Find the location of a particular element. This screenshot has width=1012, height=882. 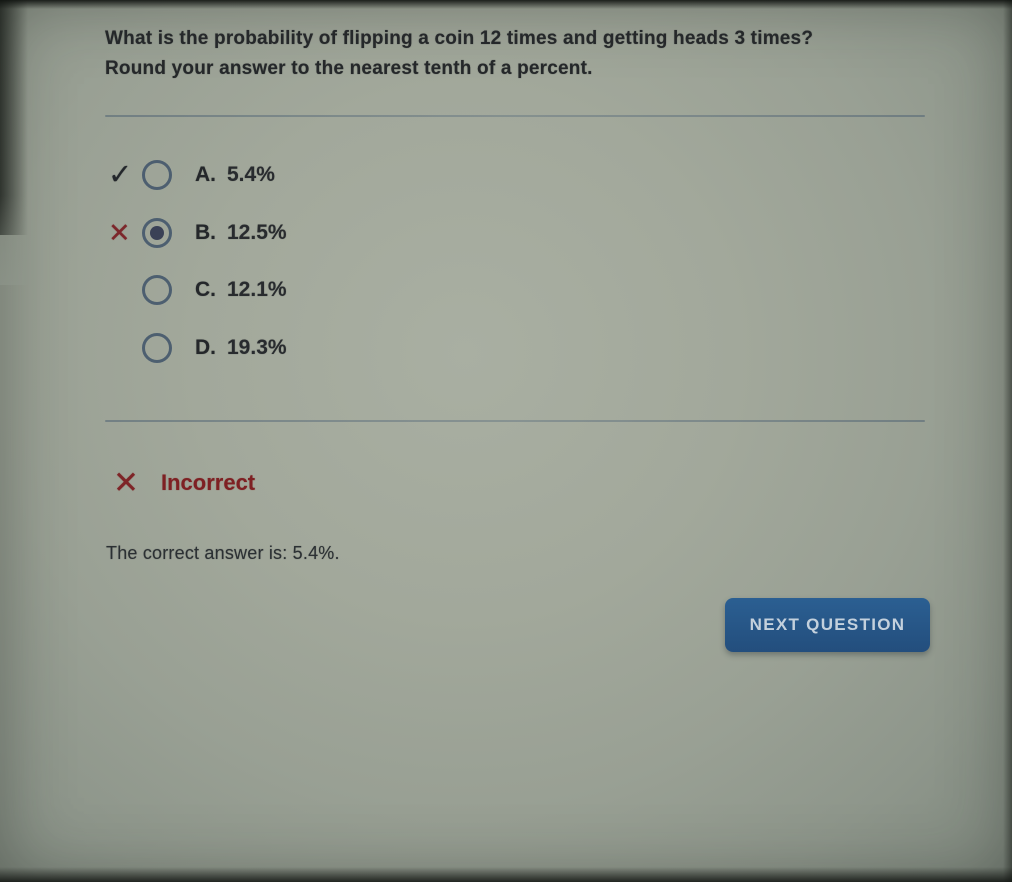

radio-option-d is located at coordinates (157, 348).